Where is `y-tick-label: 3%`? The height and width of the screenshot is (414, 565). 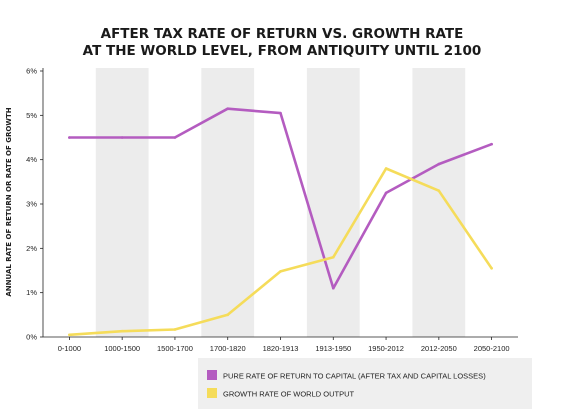 y-tick-label: 3% is located at coordinates (31, 204).